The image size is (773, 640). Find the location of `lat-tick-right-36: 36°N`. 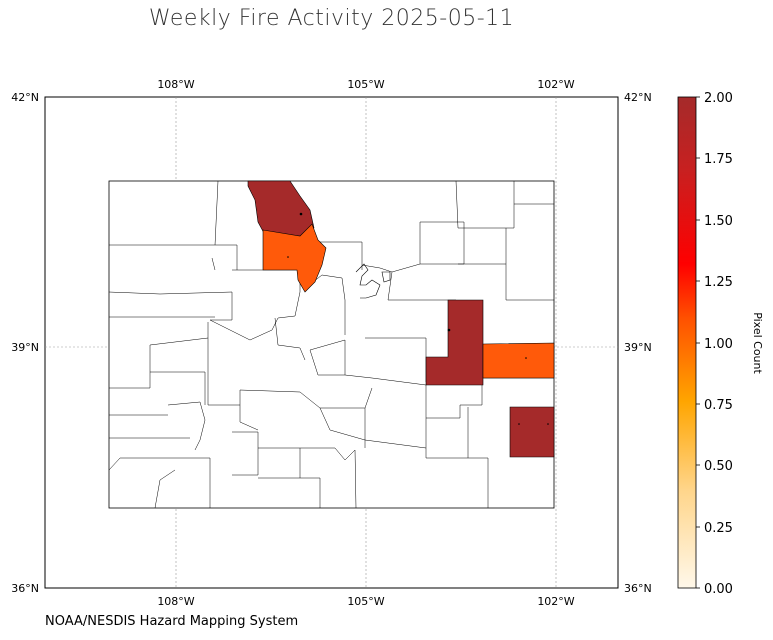

lat-tick-right-36: 36°N is located at coordinates (638, 588).